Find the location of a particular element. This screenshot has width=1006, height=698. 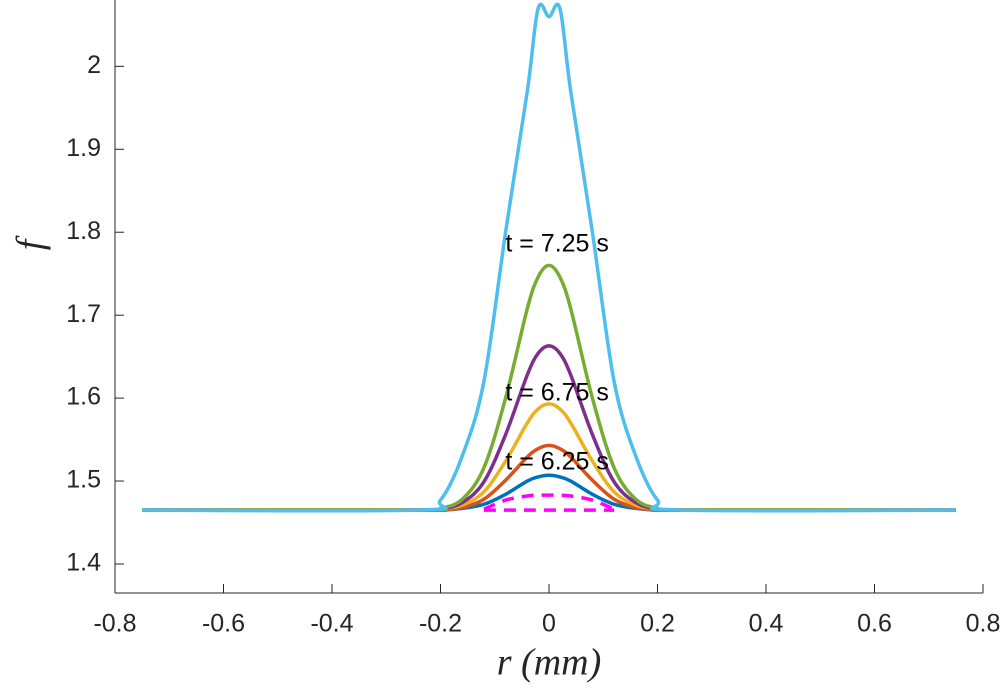

y-tick-label: 1.6 is located at coordinates (83, 397).